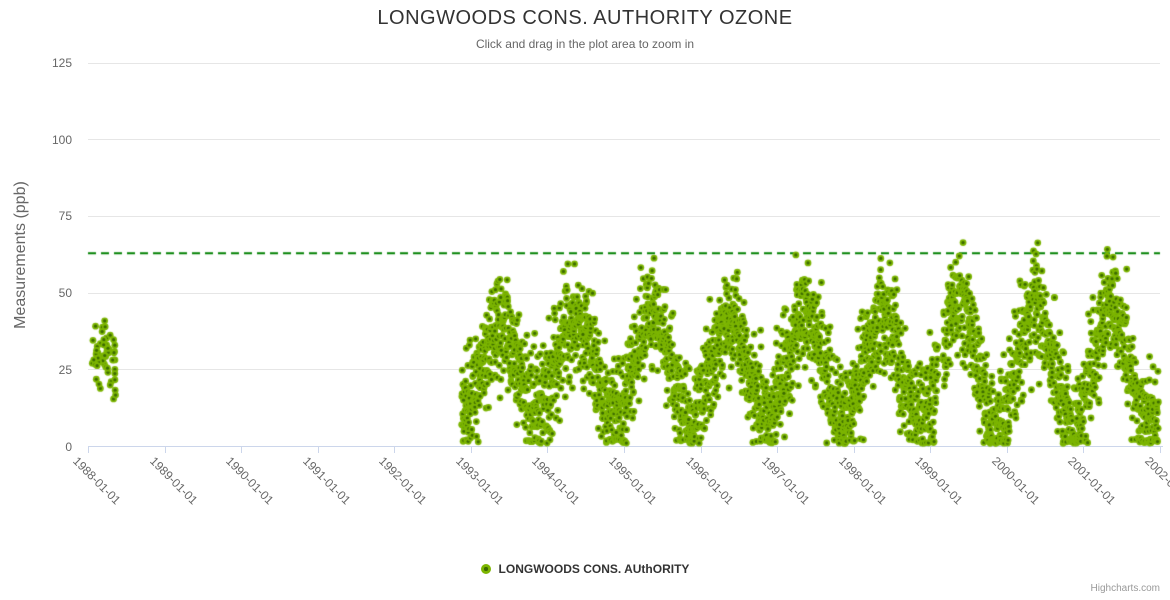  Describe the element at coordinates (485, 569) in the screenshot. I see `legend-marker-icon` at that location.